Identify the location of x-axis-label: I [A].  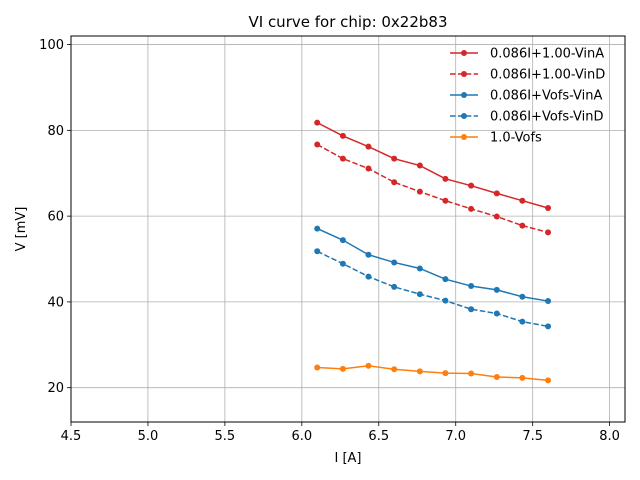
(347, 458).